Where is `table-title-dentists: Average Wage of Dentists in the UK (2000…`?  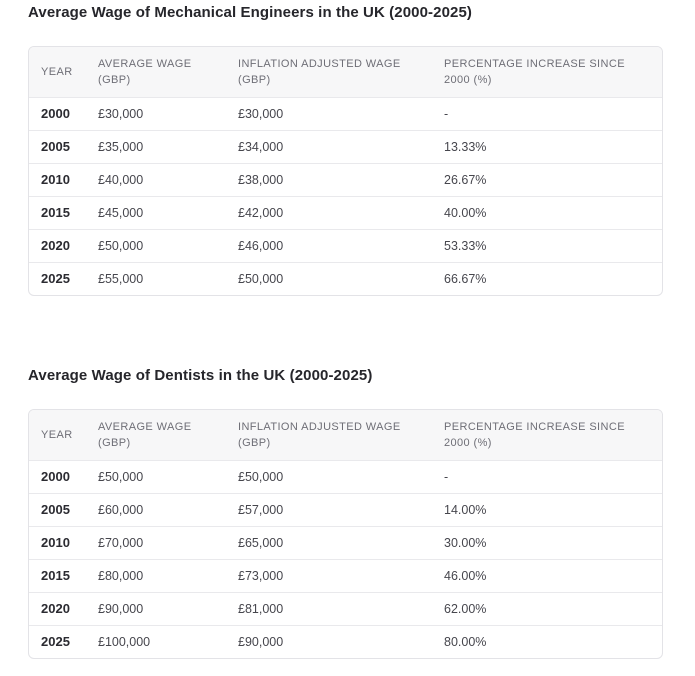 table-title-dentists: Average Wage of Dentists in the UK (2000… is located at coordinates (200, 375).